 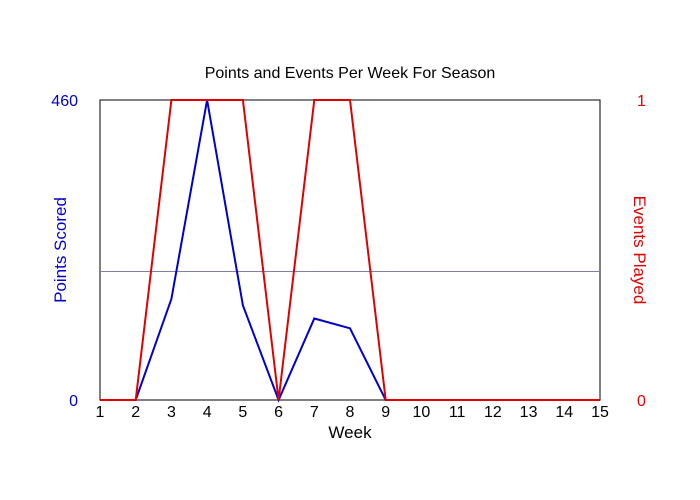 What do you see at coordinates (422, 412) in the screenshot?
I see `x-tick-label: 10` at bounding box center [422, 412].